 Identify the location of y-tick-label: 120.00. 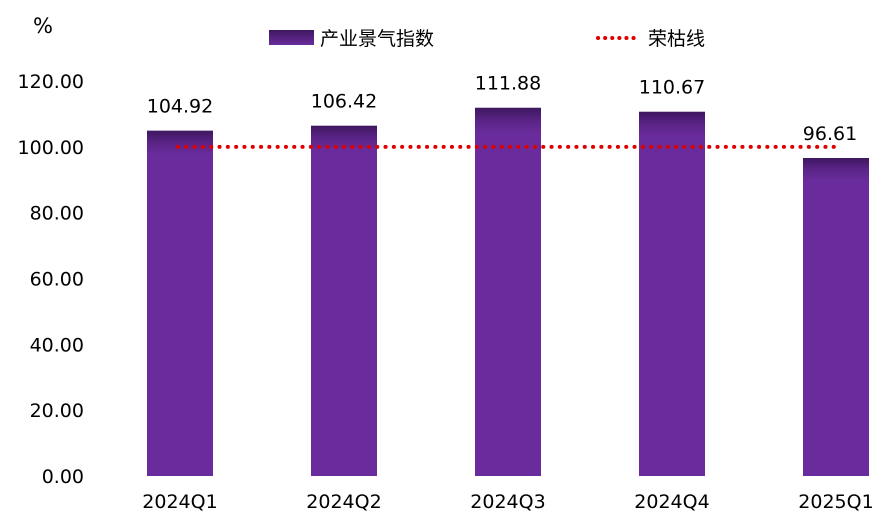
(51, 82).